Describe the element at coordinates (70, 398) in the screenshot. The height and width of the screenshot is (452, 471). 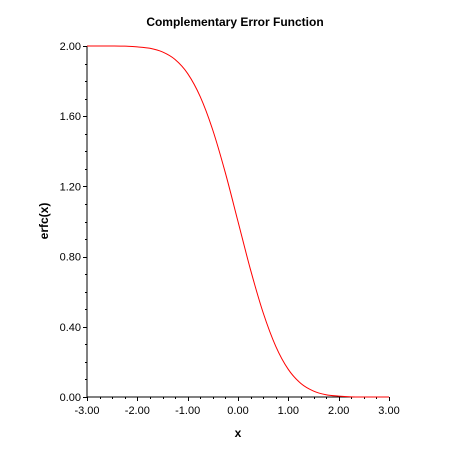
I see `y-tick-label: 0.00` at that location.